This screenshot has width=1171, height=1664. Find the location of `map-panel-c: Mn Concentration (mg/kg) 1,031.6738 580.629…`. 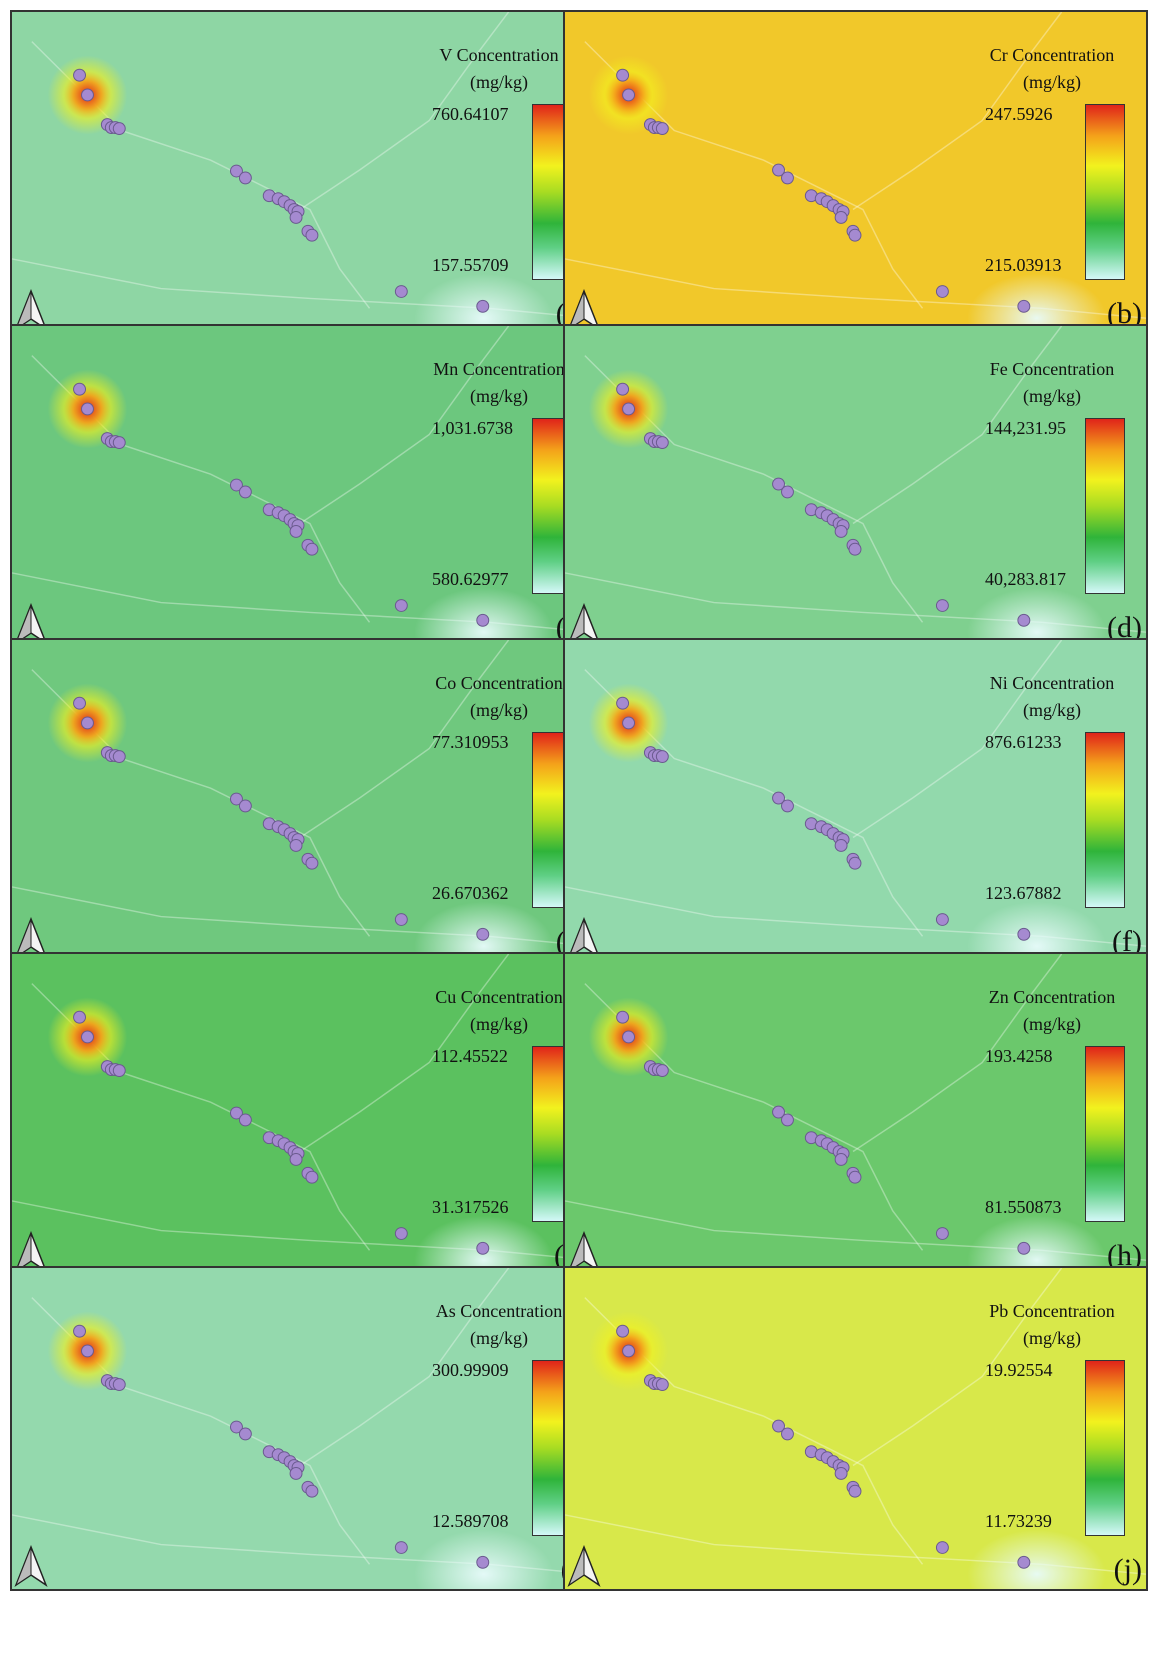

map-panel-c: Mn Concentration (mg/kg) 1,031.6738 580.629… is located at coordinates (302, 486).